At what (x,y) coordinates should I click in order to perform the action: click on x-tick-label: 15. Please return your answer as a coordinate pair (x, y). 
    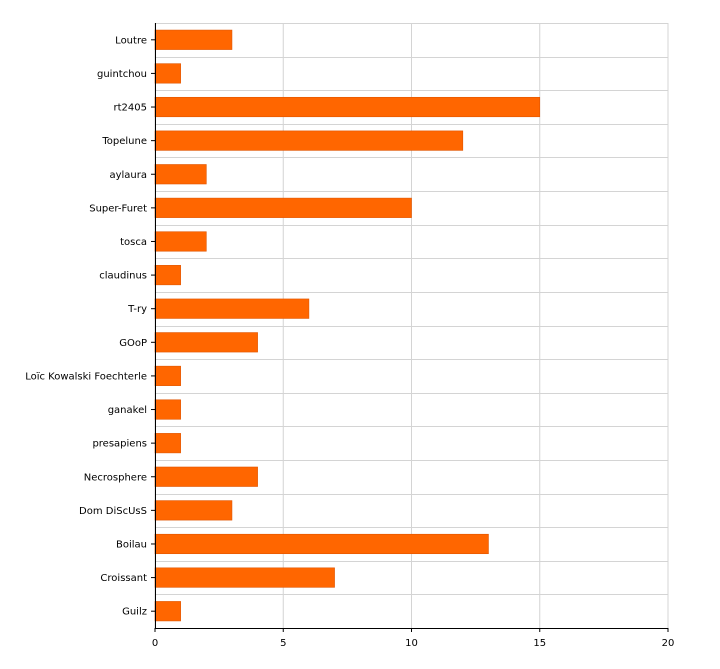
    Looking at the image, I should click on (539, 643).